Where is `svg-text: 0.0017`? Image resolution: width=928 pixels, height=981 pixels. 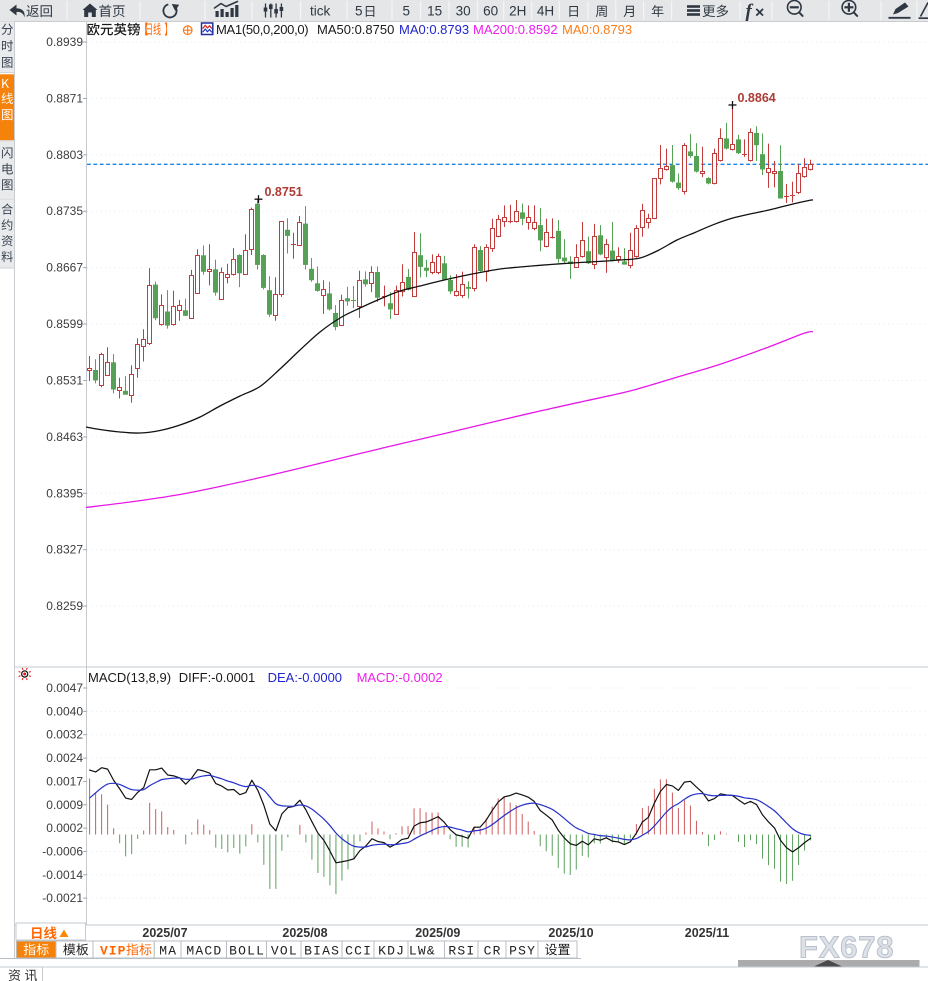 svg-text: 0.0017 is located at coordinates (64, 781).